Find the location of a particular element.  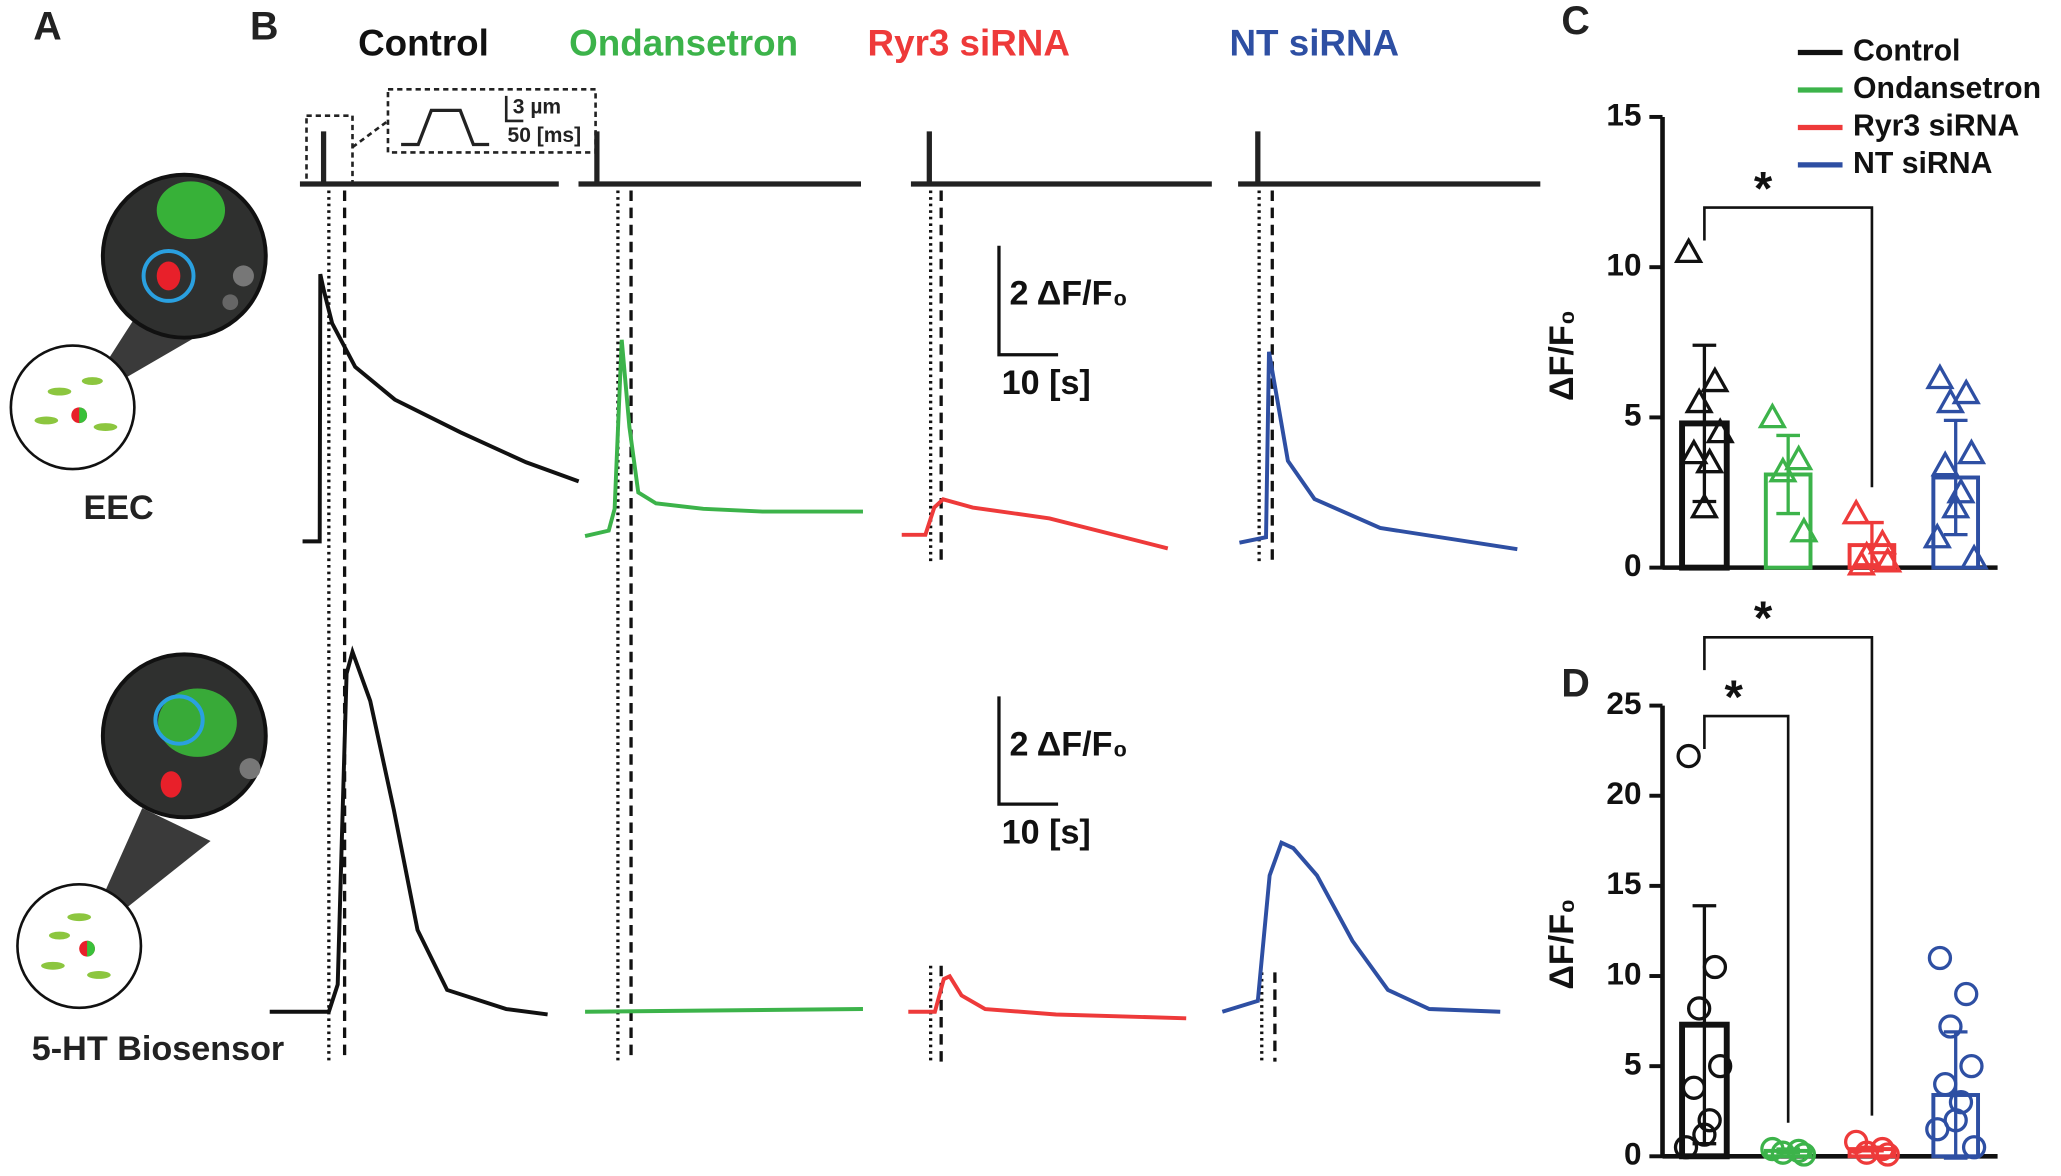

panel-label: A is located at coordinates (47, 26).